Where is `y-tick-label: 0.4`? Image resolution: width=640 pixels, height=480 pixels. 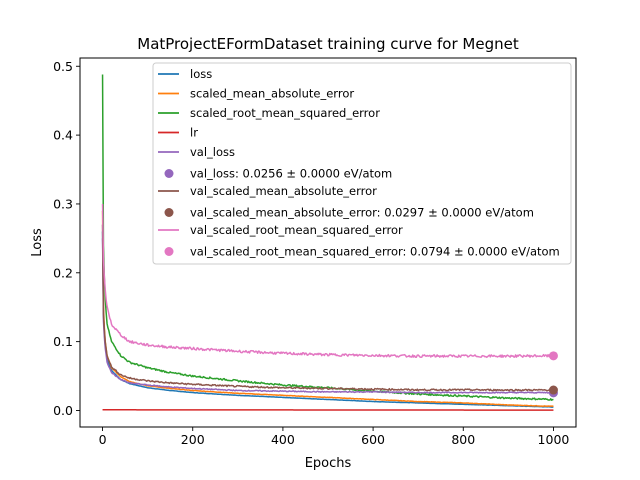
y-tick-label: 0.4 is located at coordinates (63, 135).